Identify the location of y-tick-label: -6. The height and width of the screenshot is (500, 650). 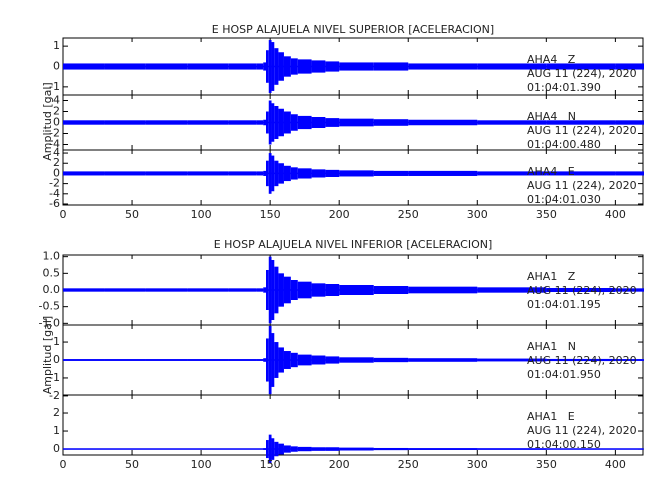
(54, 203).